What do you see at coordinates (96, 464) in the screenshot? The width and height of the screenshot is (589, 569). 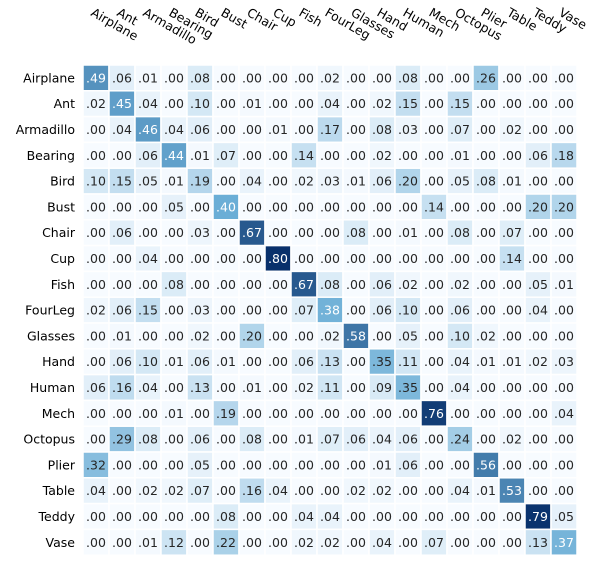 I see `cell-value-label: .32` at bounding box center [96, 464].